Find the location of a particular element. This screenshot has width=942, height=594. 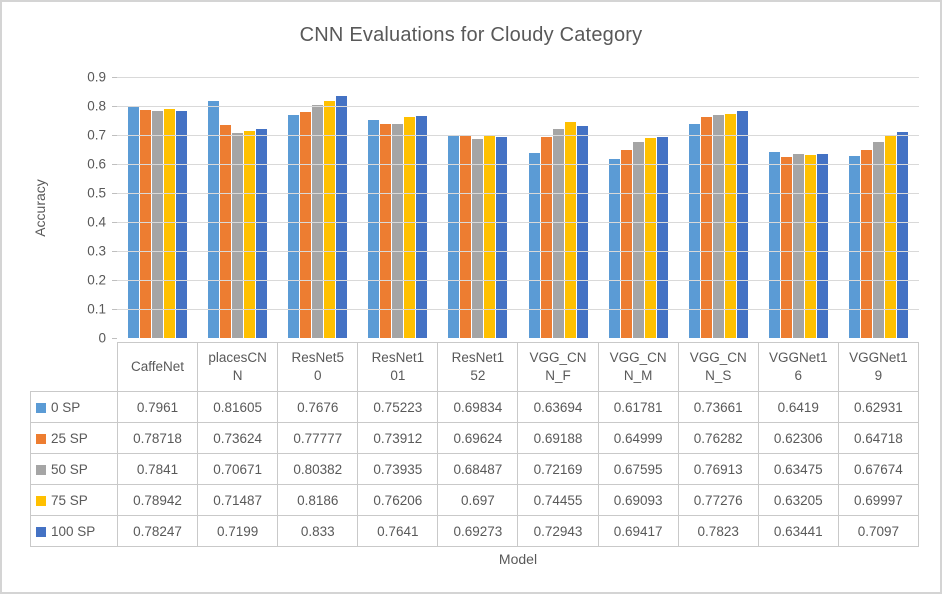

y-tick-label: 0.1 is located at coordinates (96, 309).